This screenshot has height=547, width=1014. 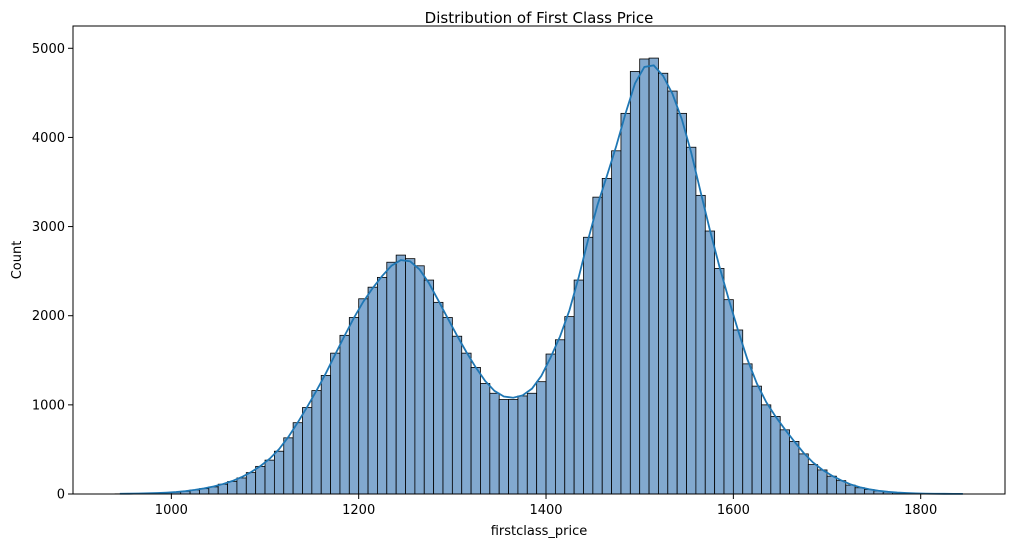 I want to click on y-tick-label: 5000, so click(x=48, y=49).